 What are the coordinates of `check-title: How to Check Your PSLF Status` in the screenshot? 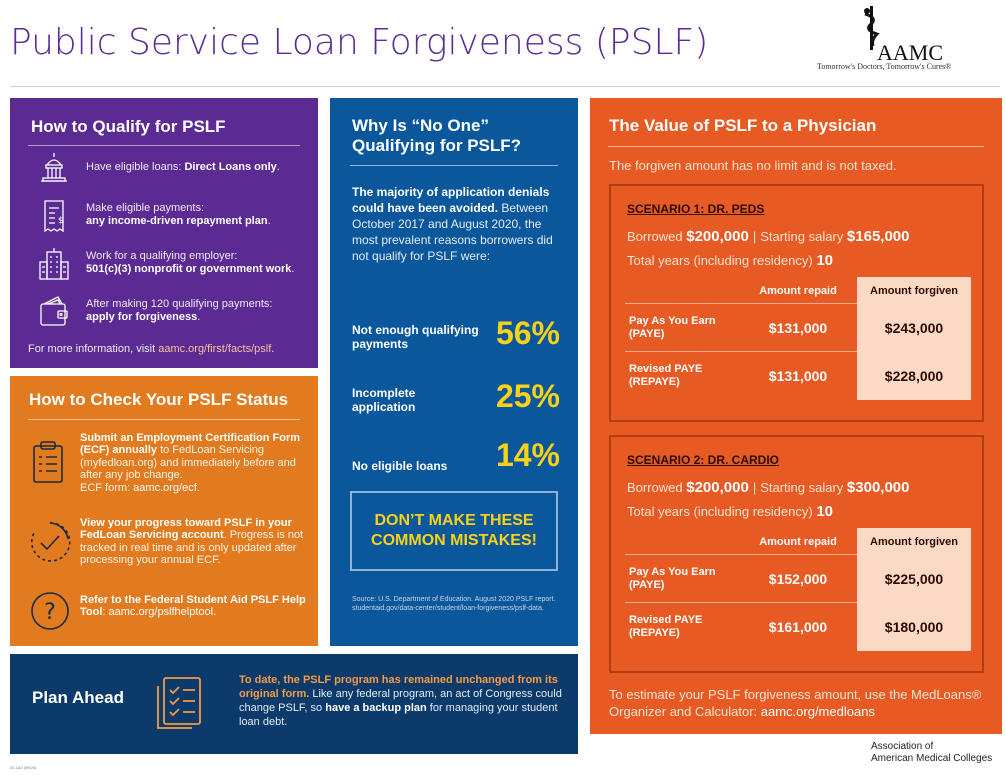 It's located at (159, 399).